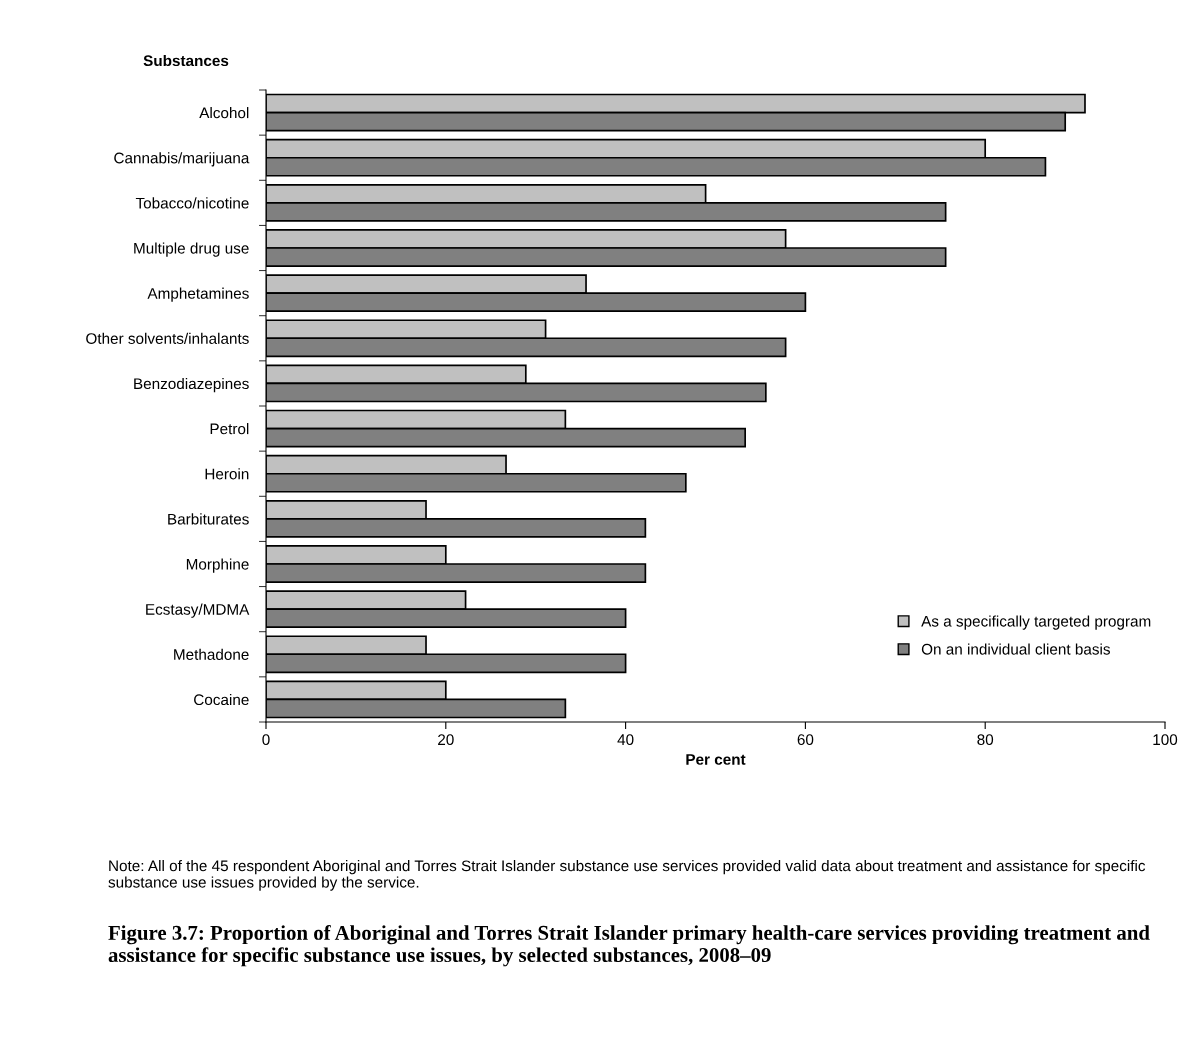 This screenshot has width=1200, height=1050. What do you see at coordinates (1015, 649) in the screenshot?
I see `legend-label: On an individual client basis` at bounding box center [1015, 649].